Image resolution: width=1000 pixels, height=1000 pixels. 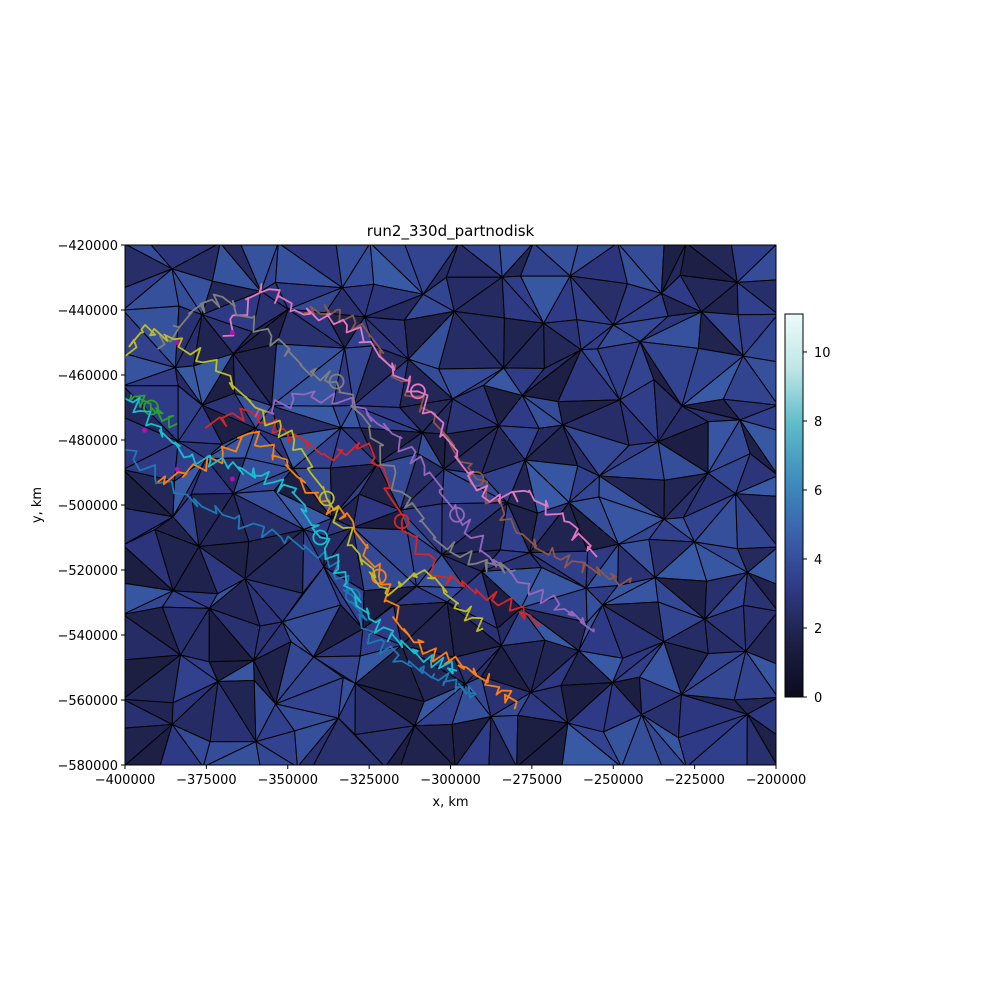 What do you see at coordinates (37, 505) in the screenshot?
I see `y-axis-label: y, km` at bounding box center [37, 505].